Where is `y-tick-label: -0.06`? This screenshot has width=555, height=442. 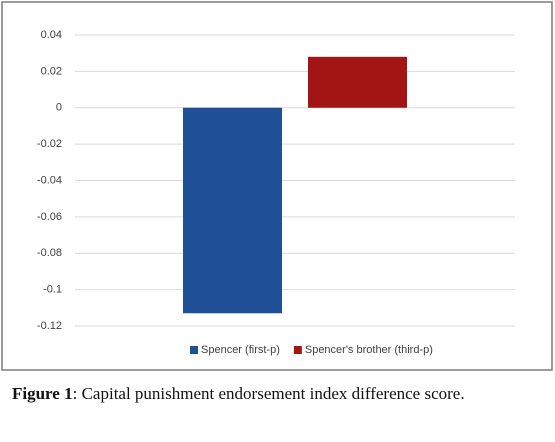 y-tick-label: -0.06 is located at coordinates (49, 217).